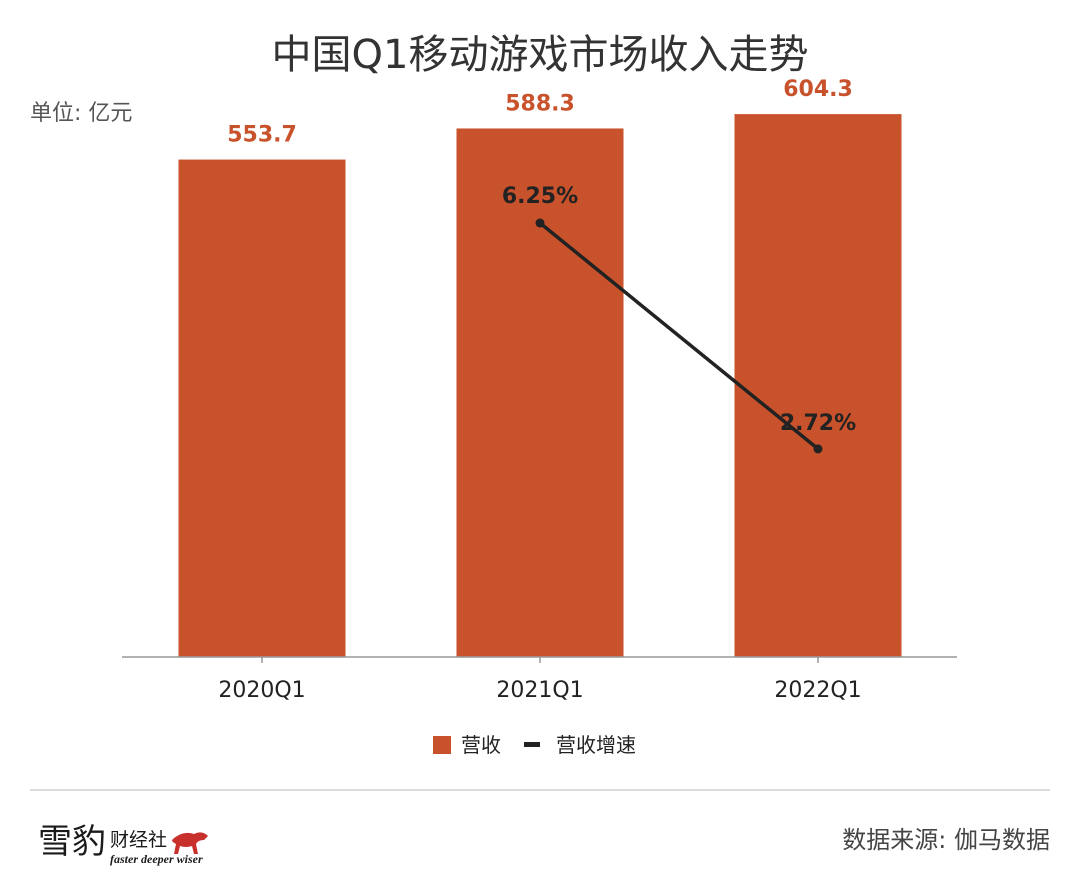 The image size is (1080, 889). I want to click on legend-swatch-revenue, so click(442, 745).